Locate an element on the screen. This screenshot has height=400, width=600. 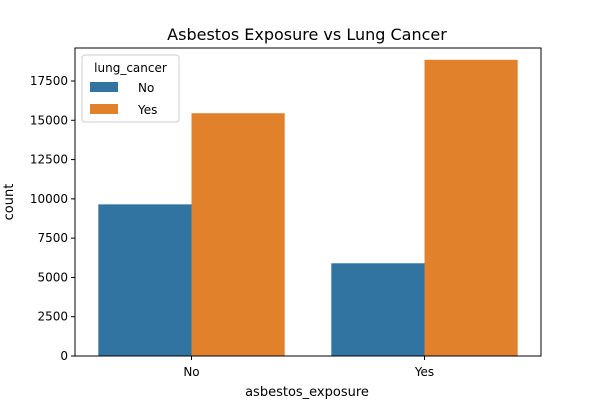
y-tick-label: 5000 is located at coordinates (52, 277).